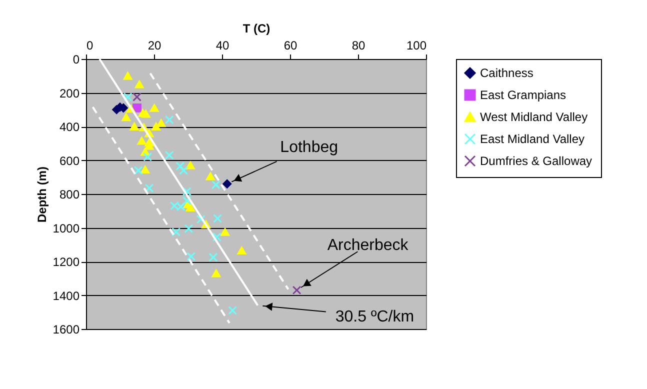 This screenshot has height=389, width=647. What do you see at coordinates (66, 262) in the screenshot?
I see `y-tick-label: 1200` at bounding box center [66, 262].